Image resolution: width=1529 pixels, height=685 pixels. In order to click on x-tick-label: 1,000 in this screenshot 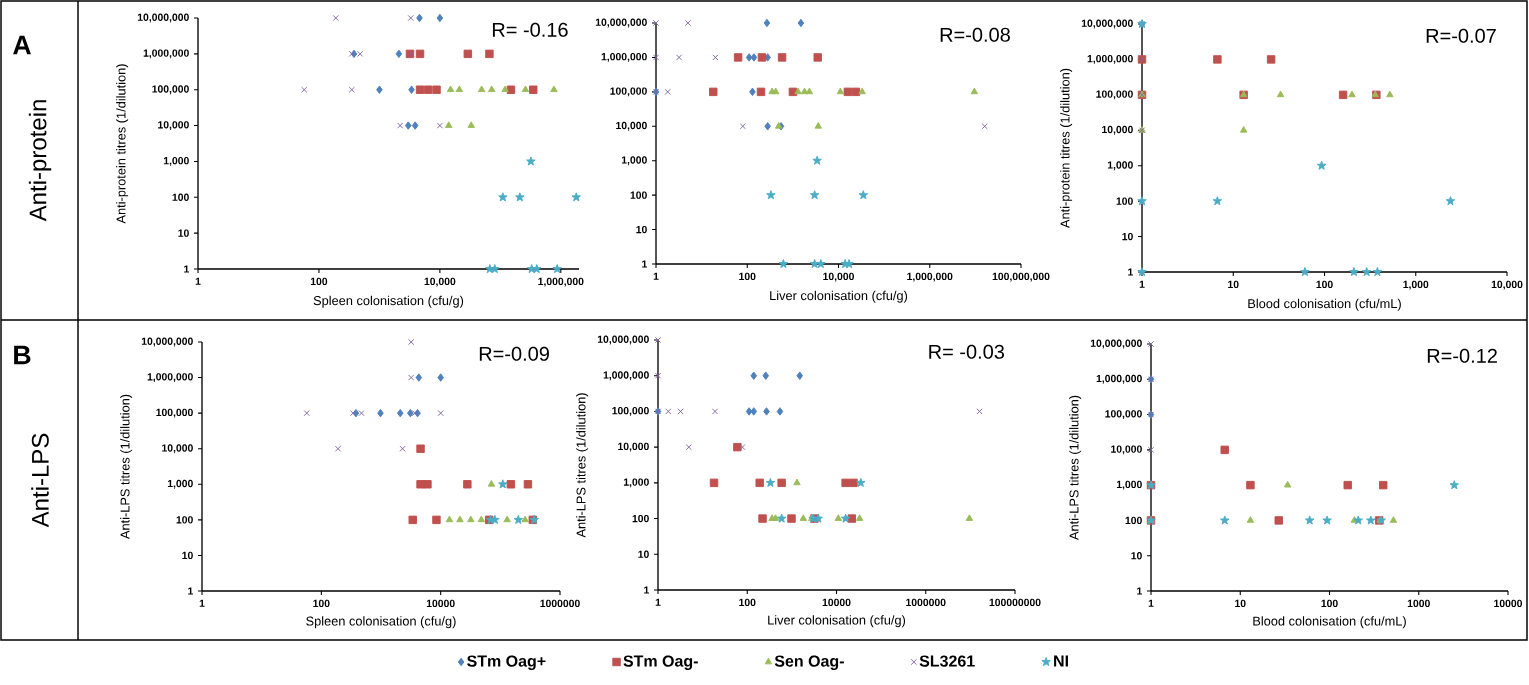, I will do `click(1416, 285)`.